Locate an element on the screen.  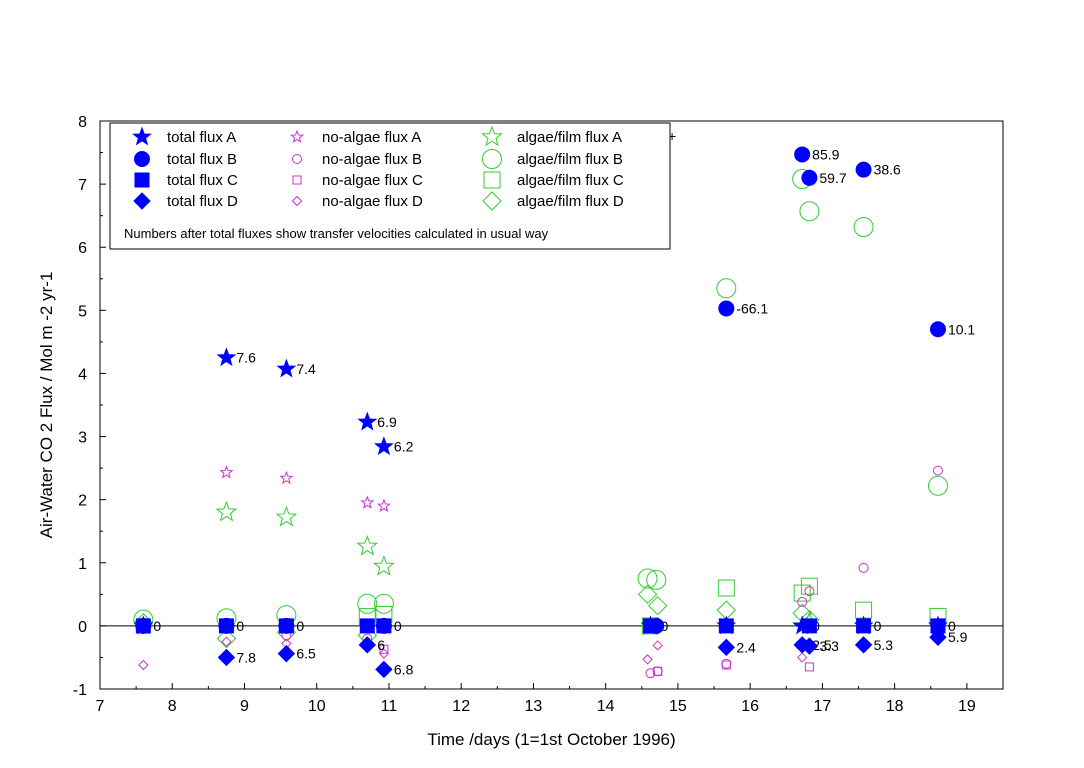
y-tick-label: 2 is located at coordinates (82, 501).